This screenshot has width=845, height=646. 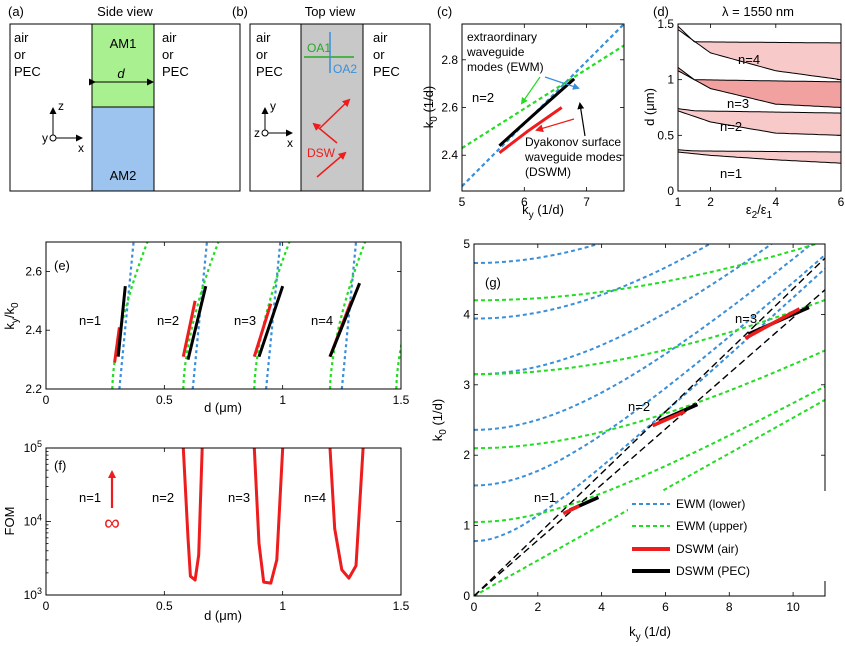 I want to click on panel-e-ytick-label: 2.6, so click(x=33, y=271).